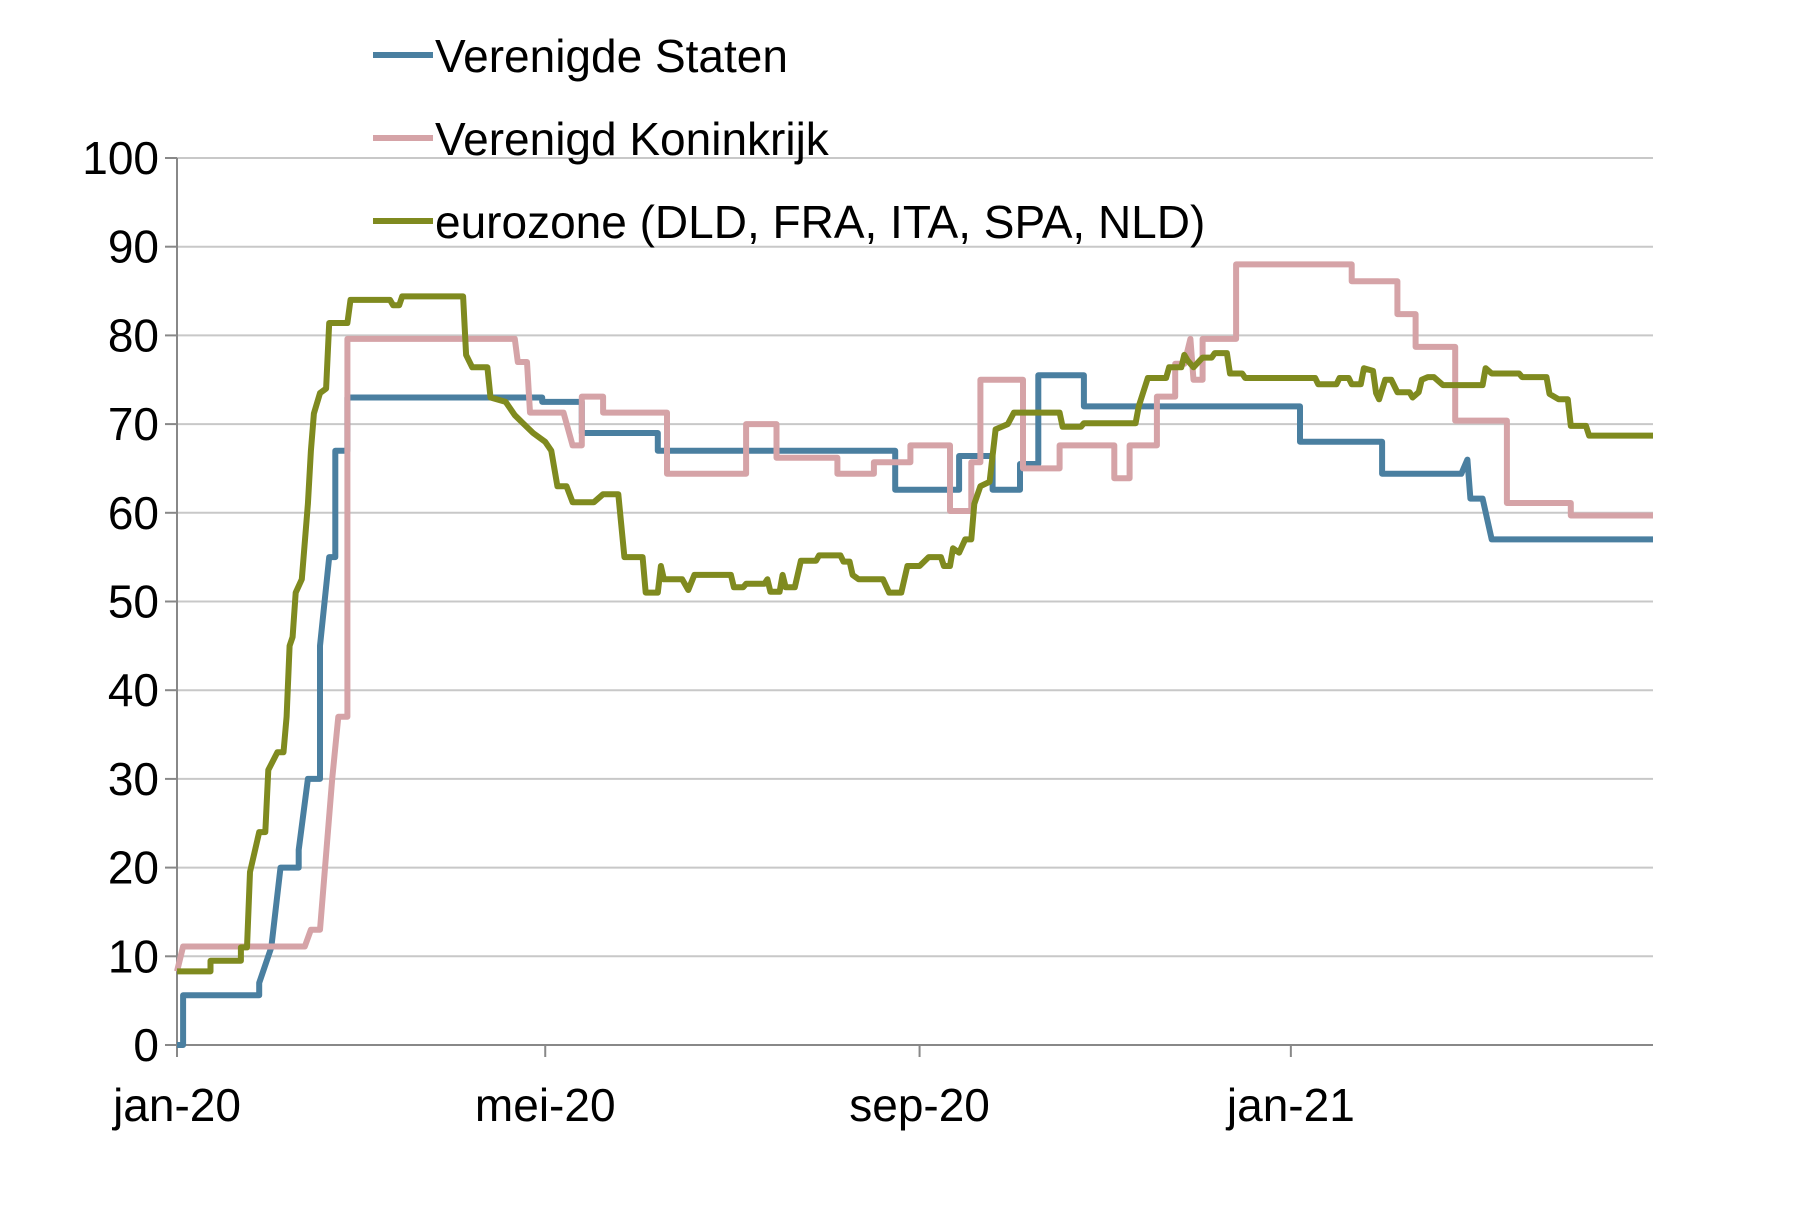 The height and width of the screenshot is (1209, 1806). Describe the element at coordinates (133, 335) in the screenshot. I see `y-tick-label: 80` at that location.